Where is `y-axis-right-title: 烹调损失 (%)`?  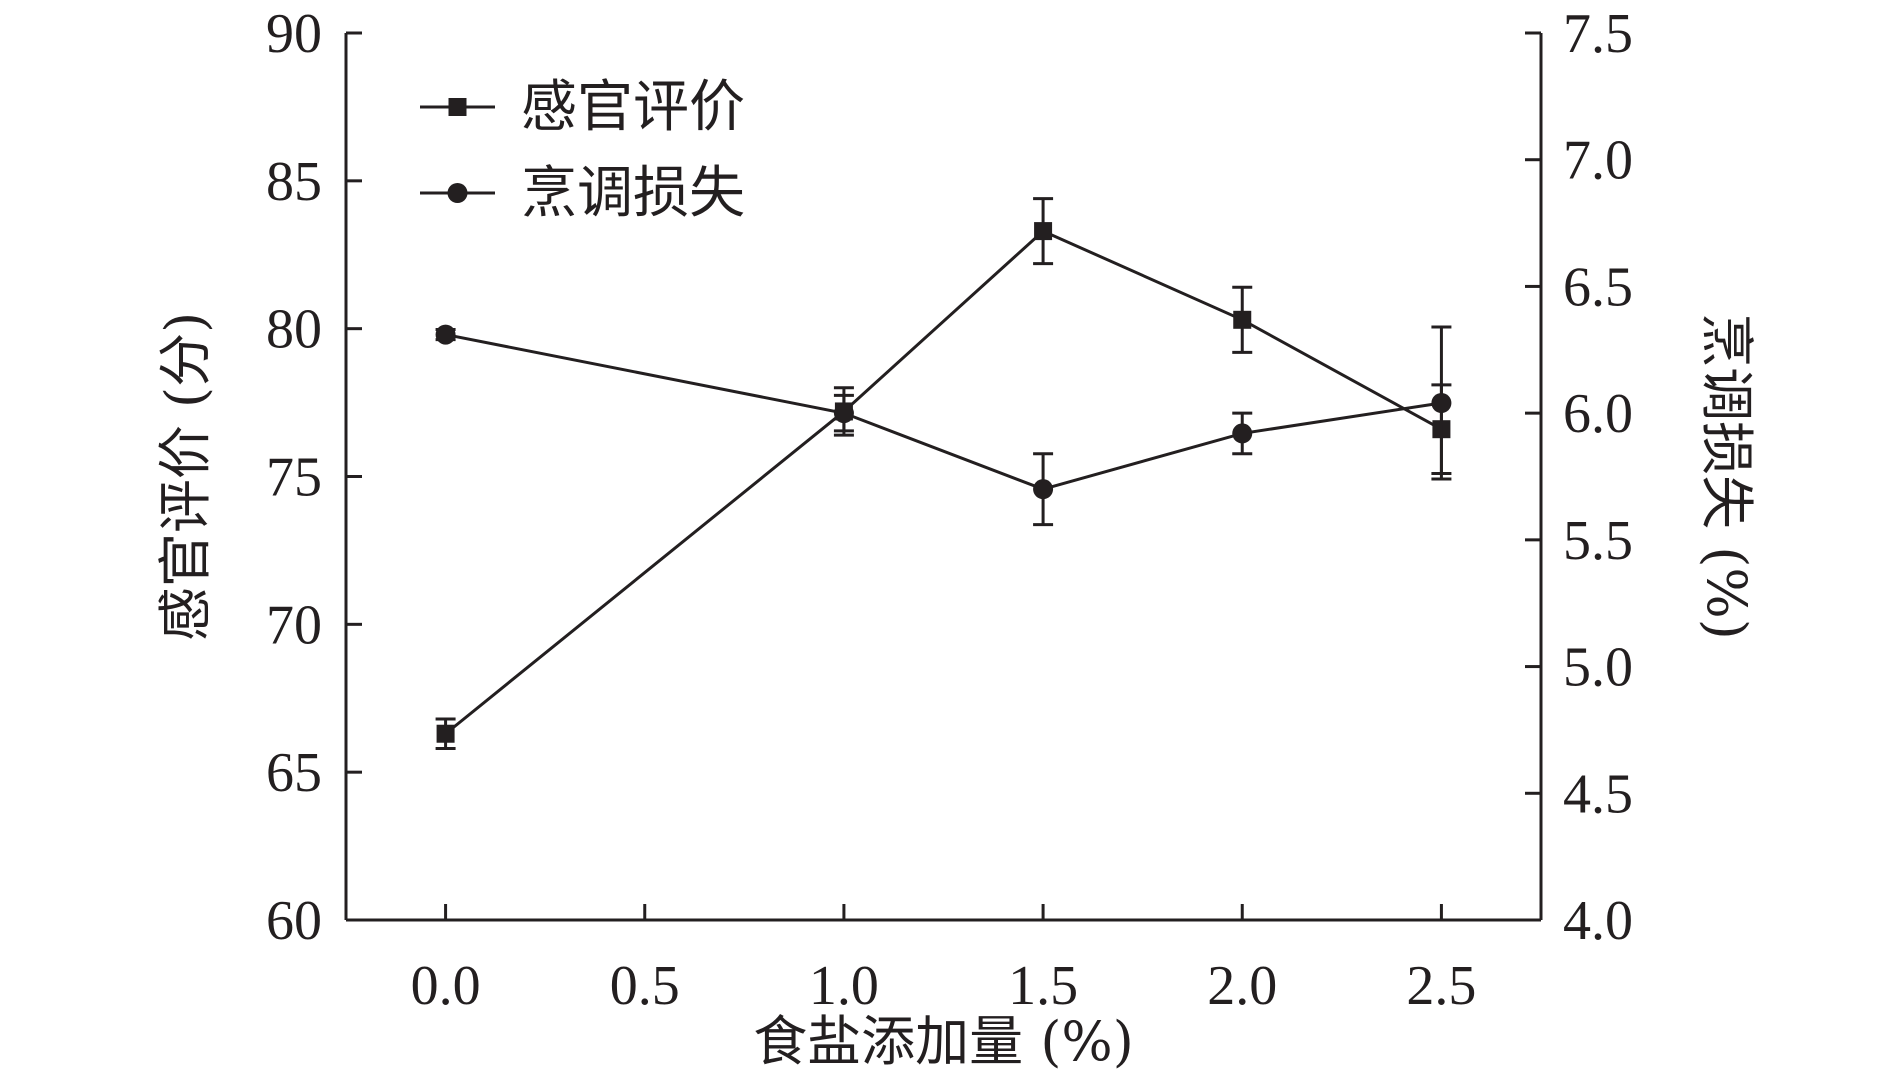 y-axis-right-title: 烹调损失 (%) is located at coordinates (1726, 476).